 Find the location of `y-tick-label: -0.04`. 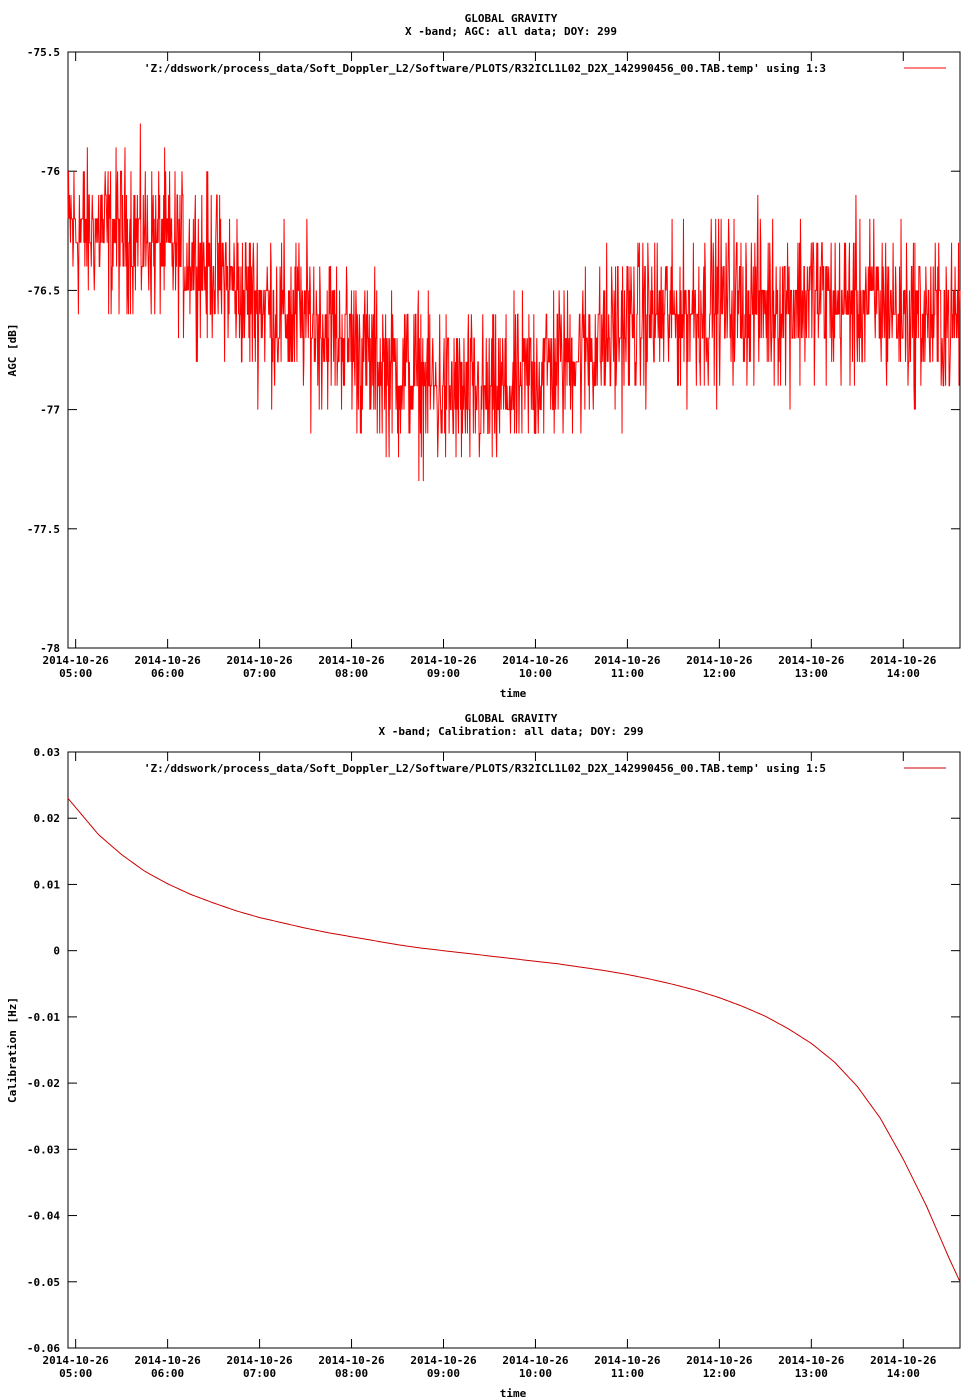

y-tick-label: -0.04 is located at coordinates (43, 1216).